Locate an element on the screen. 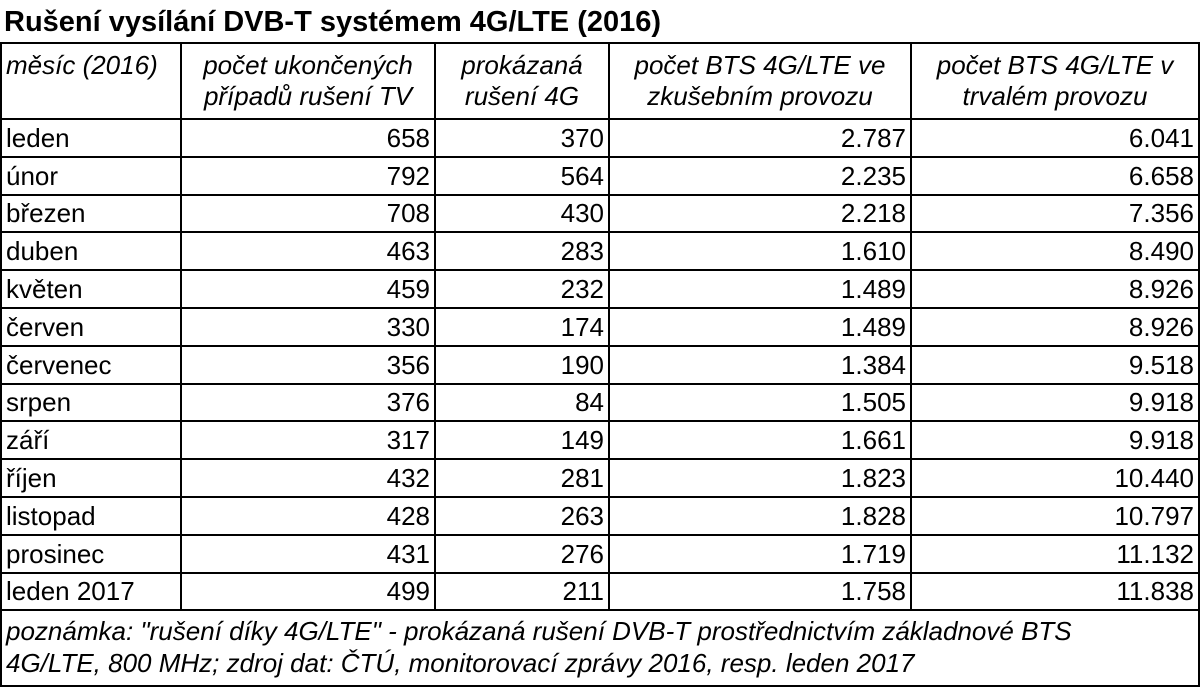 Image resolution: width=1200 pixels, height=687 pixels. cell-trial-bts: 1.719 is located at coordinates (760, 553).